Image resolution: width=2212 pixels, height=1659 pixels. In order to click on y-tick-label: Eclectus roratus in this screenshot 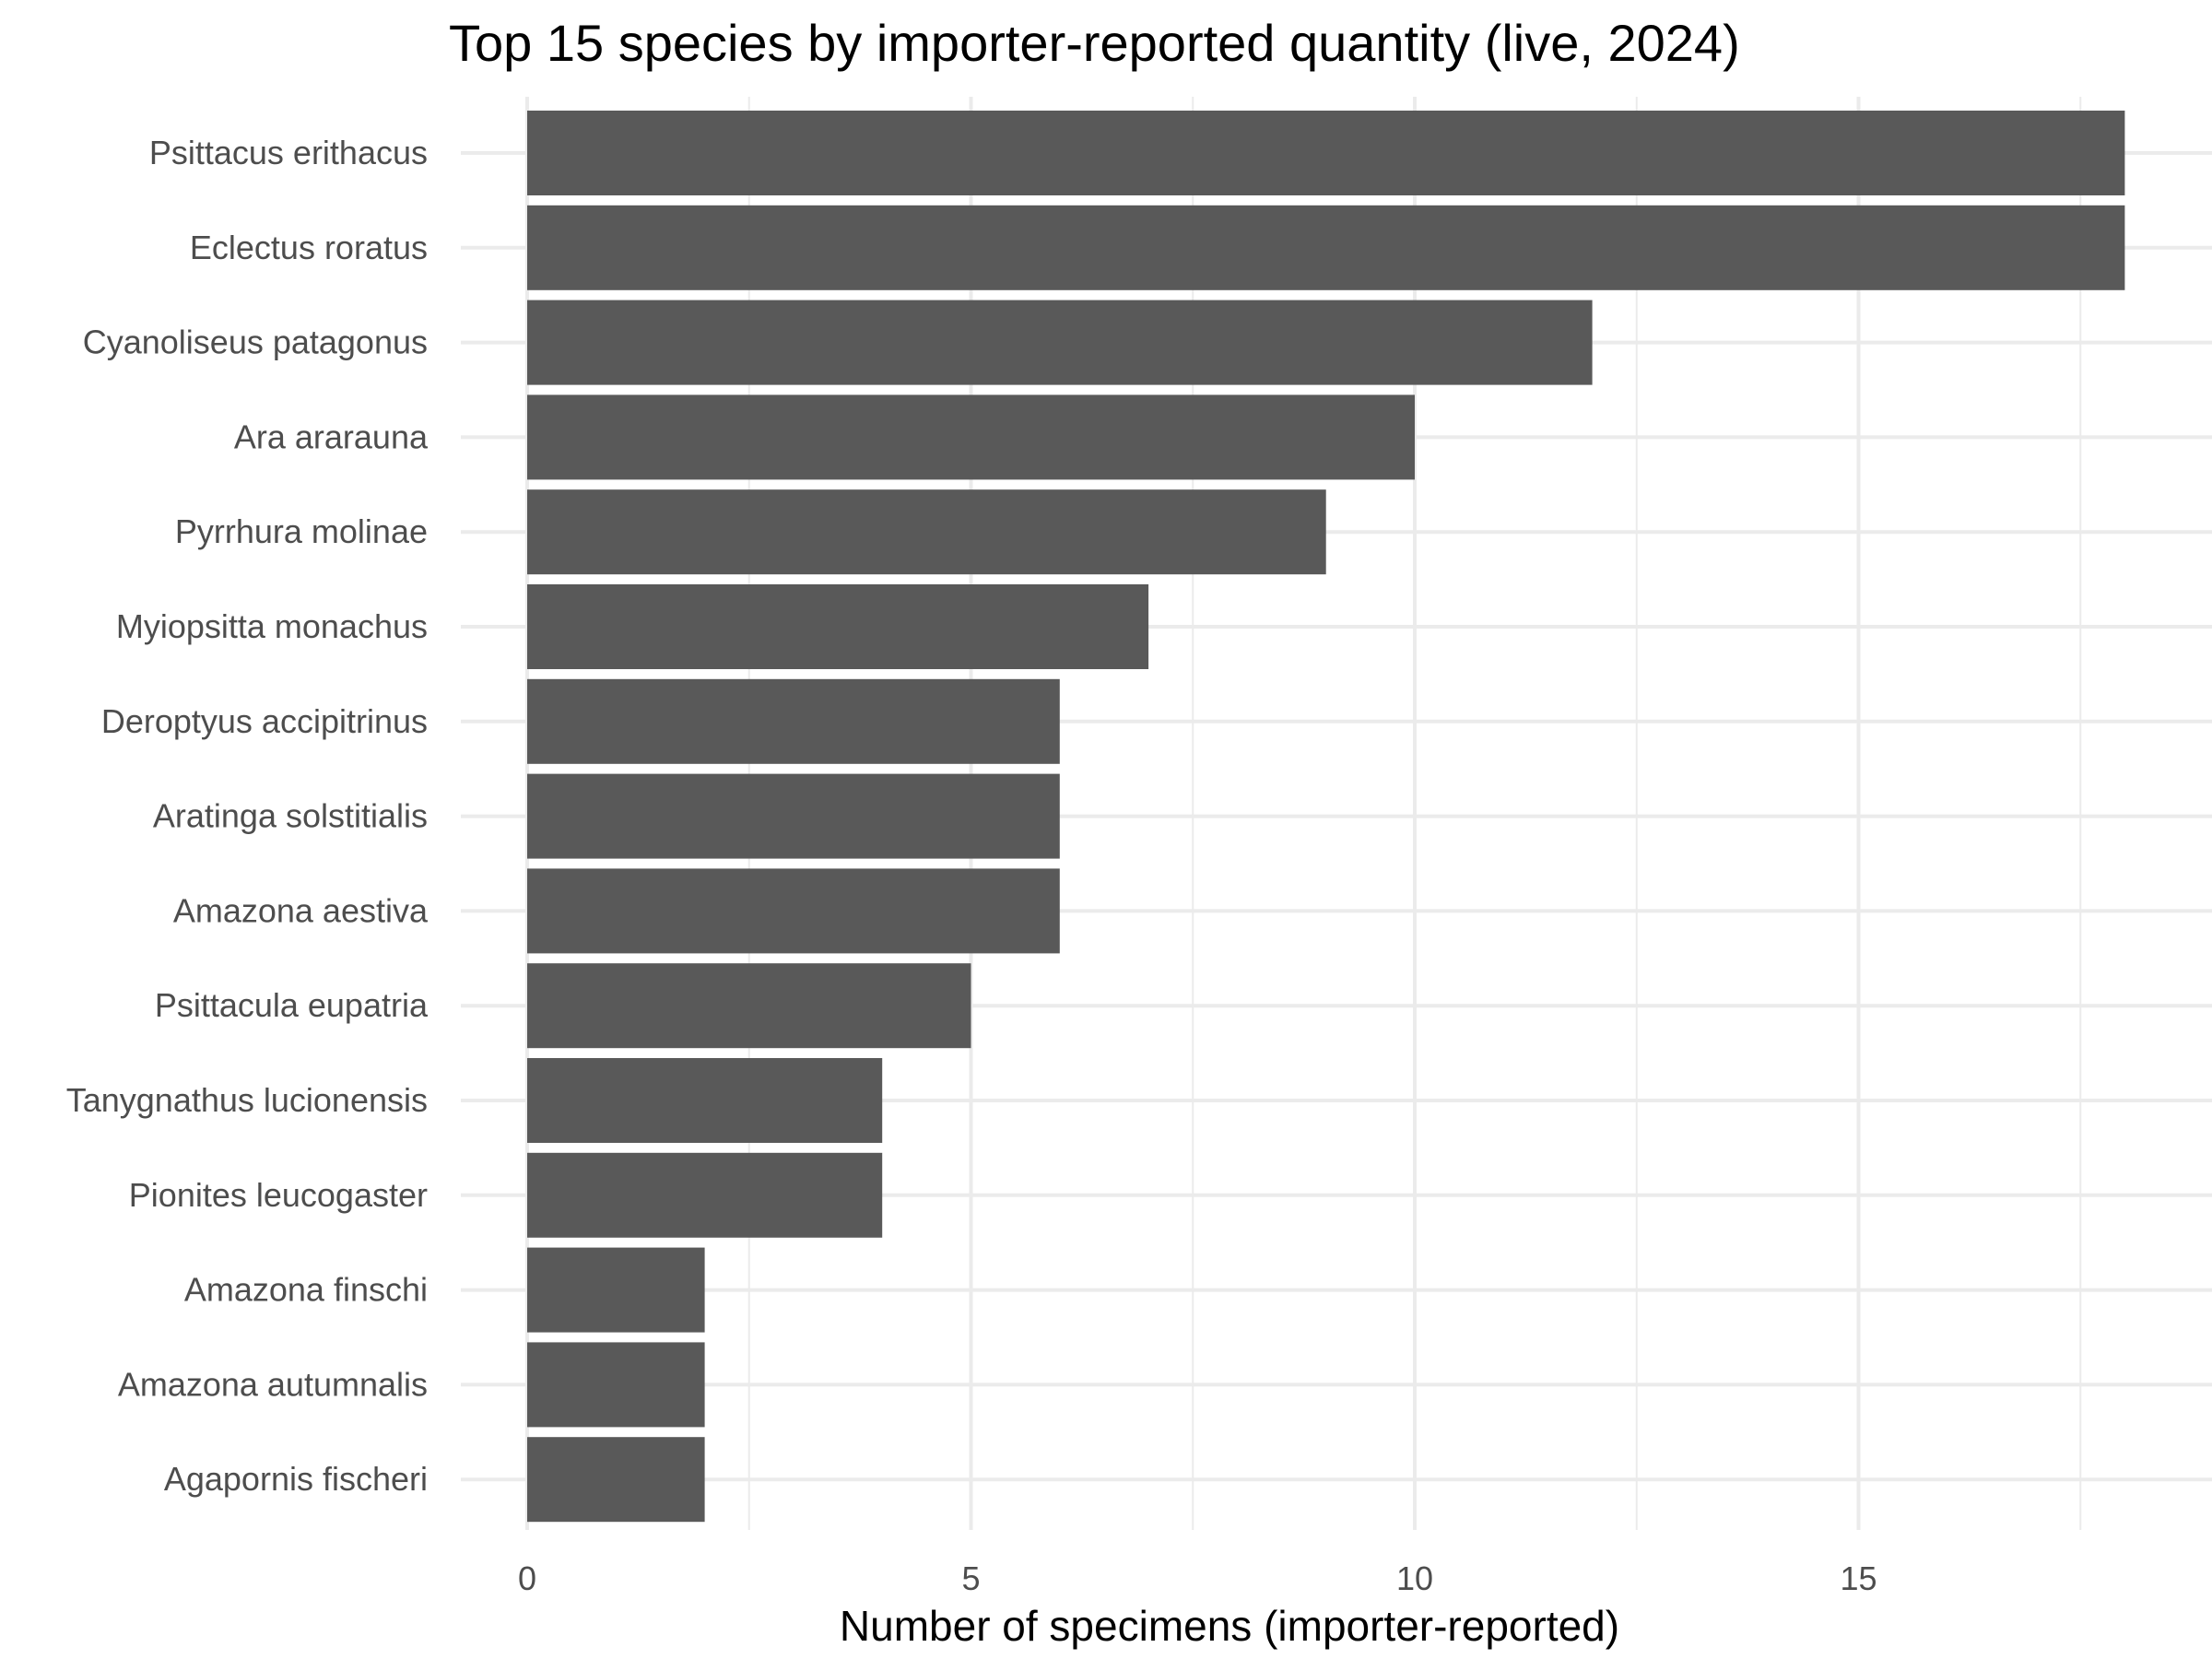, I will do `click(309, 247)`.